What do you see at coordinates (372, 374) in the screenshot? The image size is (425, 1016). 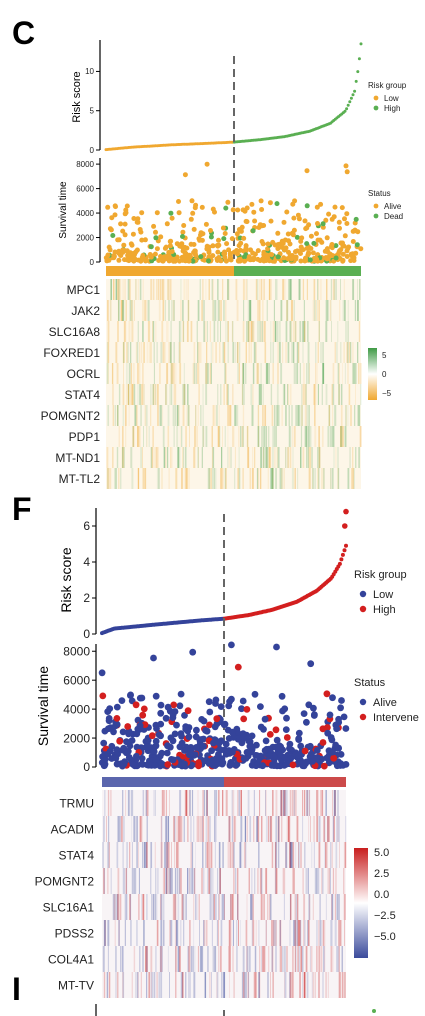 I see `c-colorbar-gradient` at bounding box center [372, 374].